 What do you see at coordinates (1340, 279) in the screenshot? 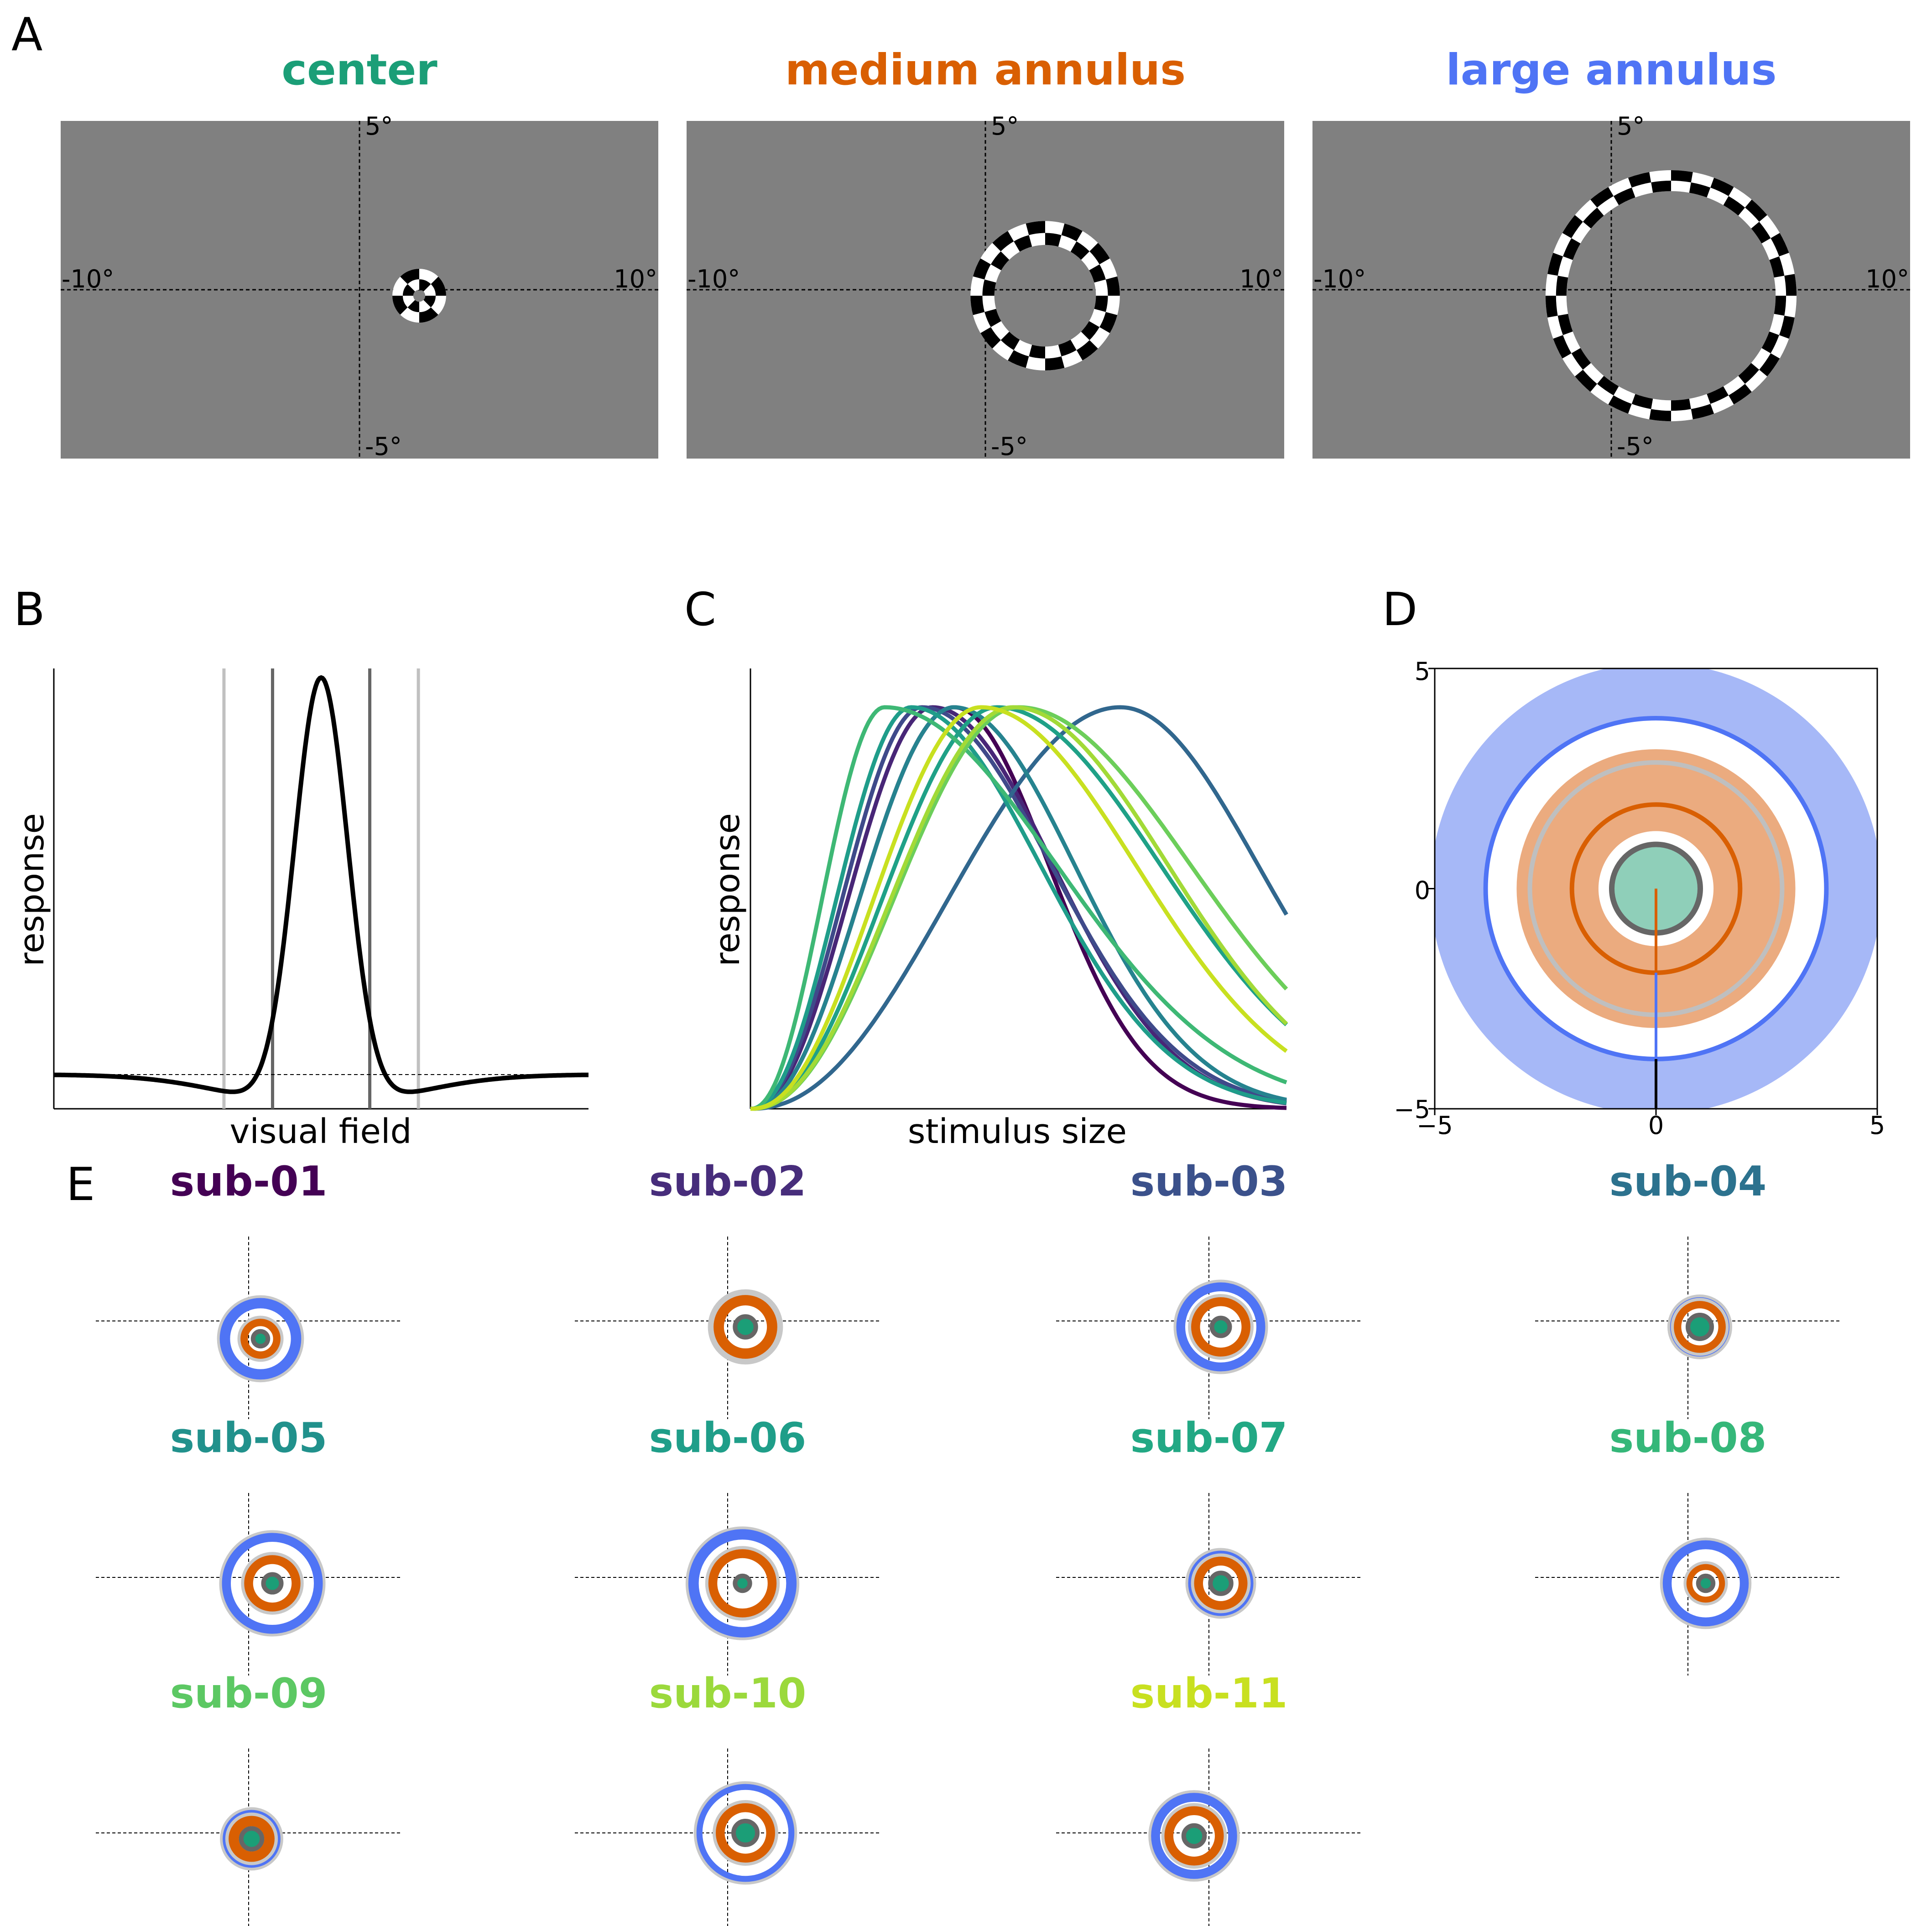
I see `label-left-2: -10°` at bounding box center [1340, 279].